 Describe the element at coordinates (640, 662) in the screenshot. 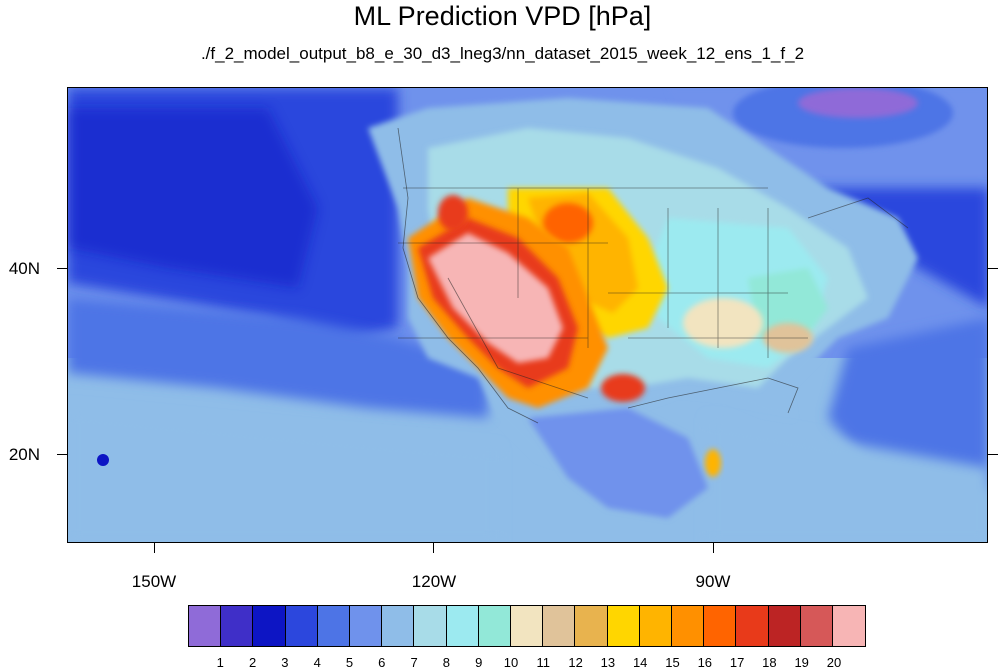

I see `colorbar-label-14: 14` at that location.